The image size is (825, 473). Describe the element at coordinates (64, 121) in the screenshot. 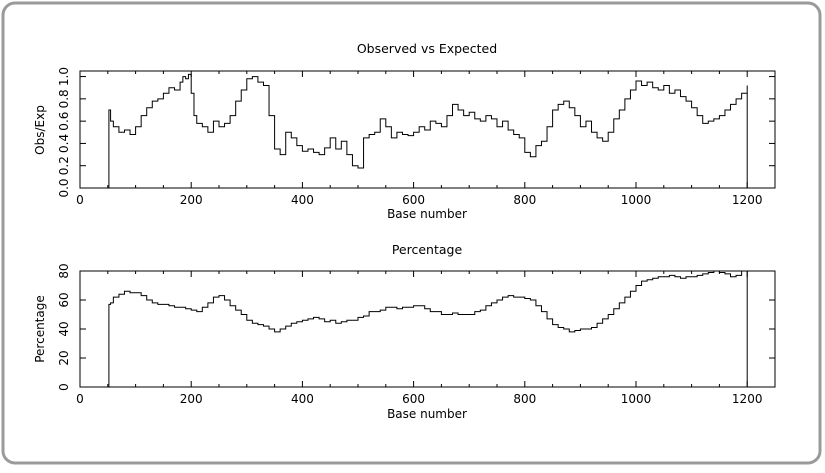

I see `y-tick-label: 0.6` at that location.